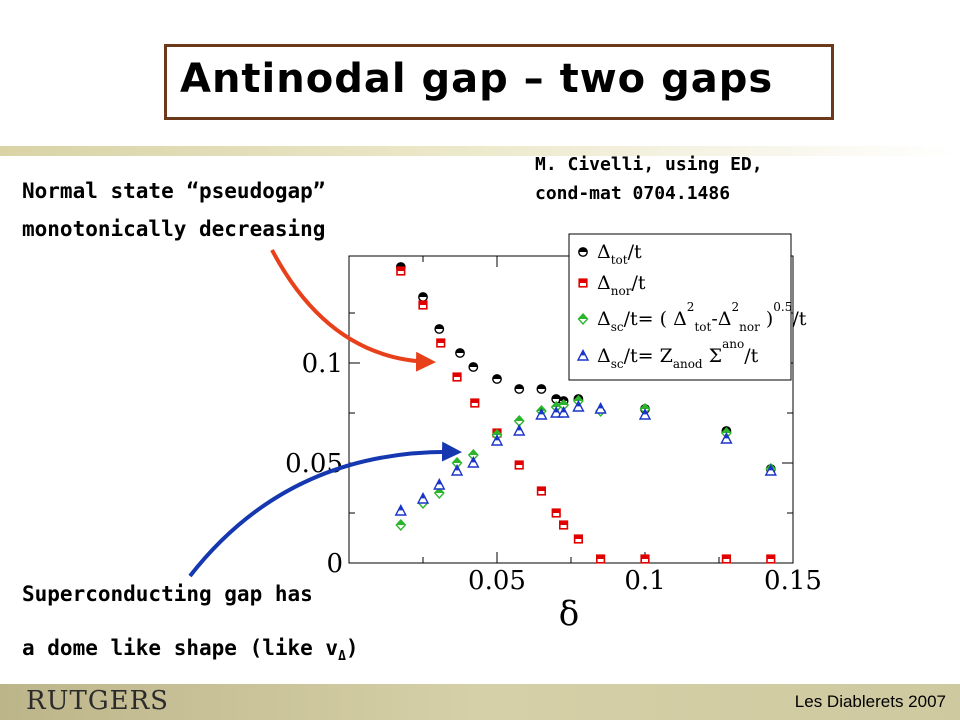  Describe the element at coordinates (733, 344) in the screenshot. I see `legend-superscript: ano` at that location.